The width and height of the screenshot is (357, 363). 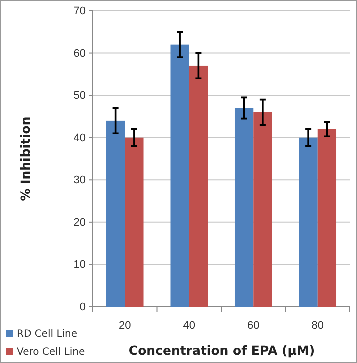 What do you see at coordinates (80, 265) in the screenshot?
I see `y-tick-label: 10` at bounding box center [80, 265].